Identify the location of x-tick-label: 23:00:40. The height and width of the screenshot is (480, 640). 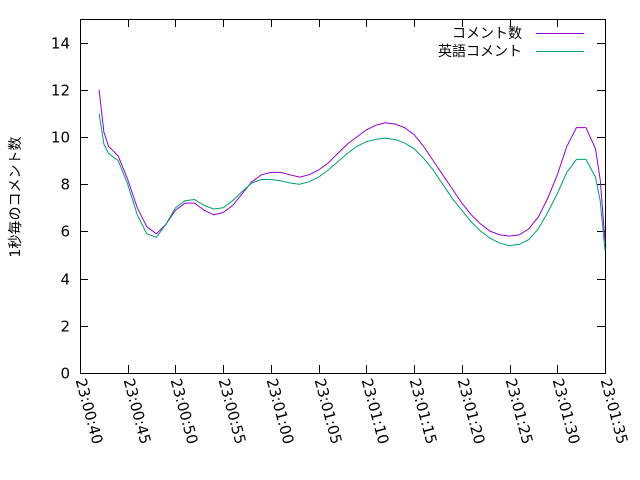
(89, 411).